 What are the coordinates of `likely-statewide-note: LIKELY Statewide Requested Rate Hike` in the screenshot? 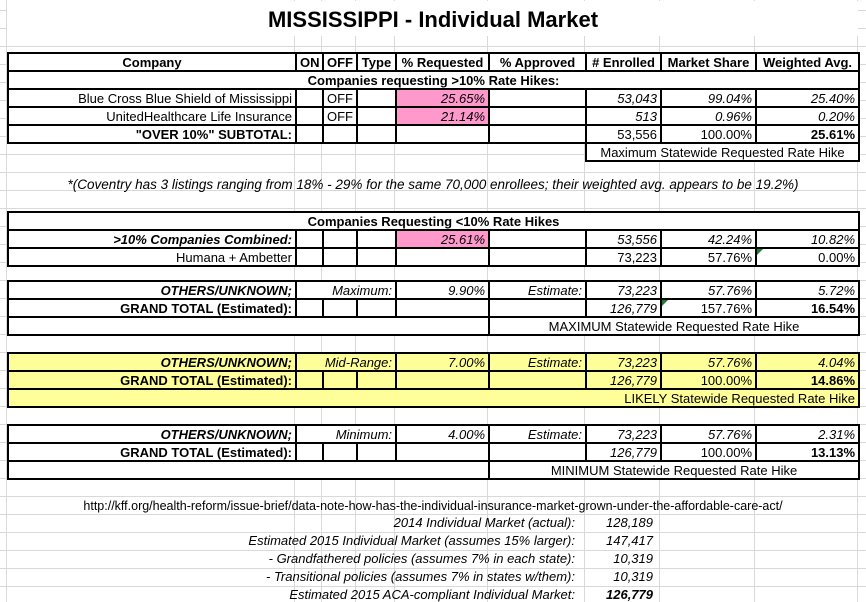 It's located at (433, 398).